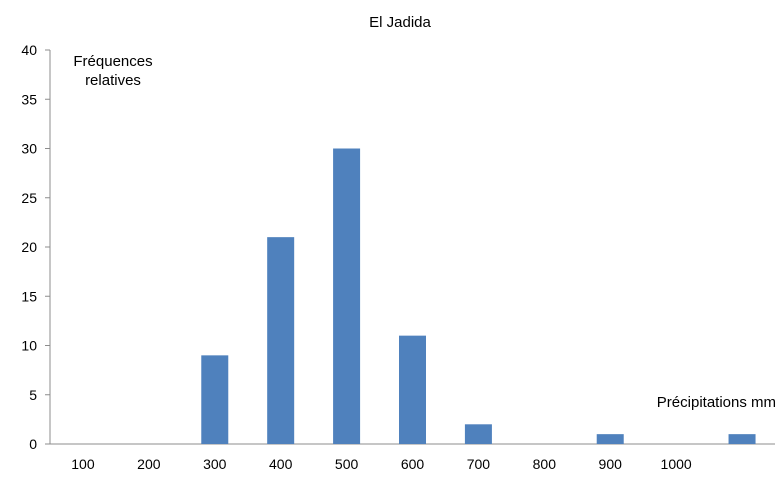 The width and height of the screenshot is (777, 478). I want to click on y-tick-label: 10, so click(29, 346).